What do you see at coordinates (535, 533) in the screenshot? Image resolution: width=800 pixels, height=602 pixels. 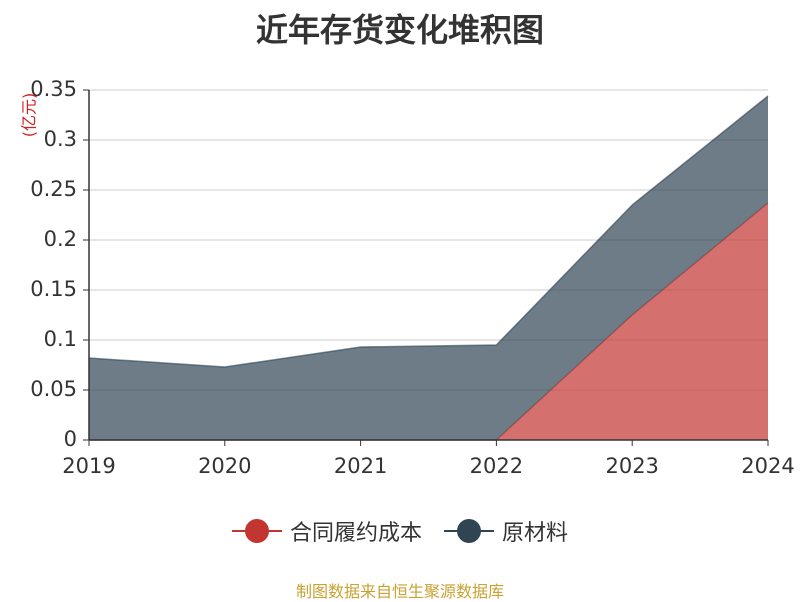 I see `legend-label: 原材料` at bounding box center [535, 533].